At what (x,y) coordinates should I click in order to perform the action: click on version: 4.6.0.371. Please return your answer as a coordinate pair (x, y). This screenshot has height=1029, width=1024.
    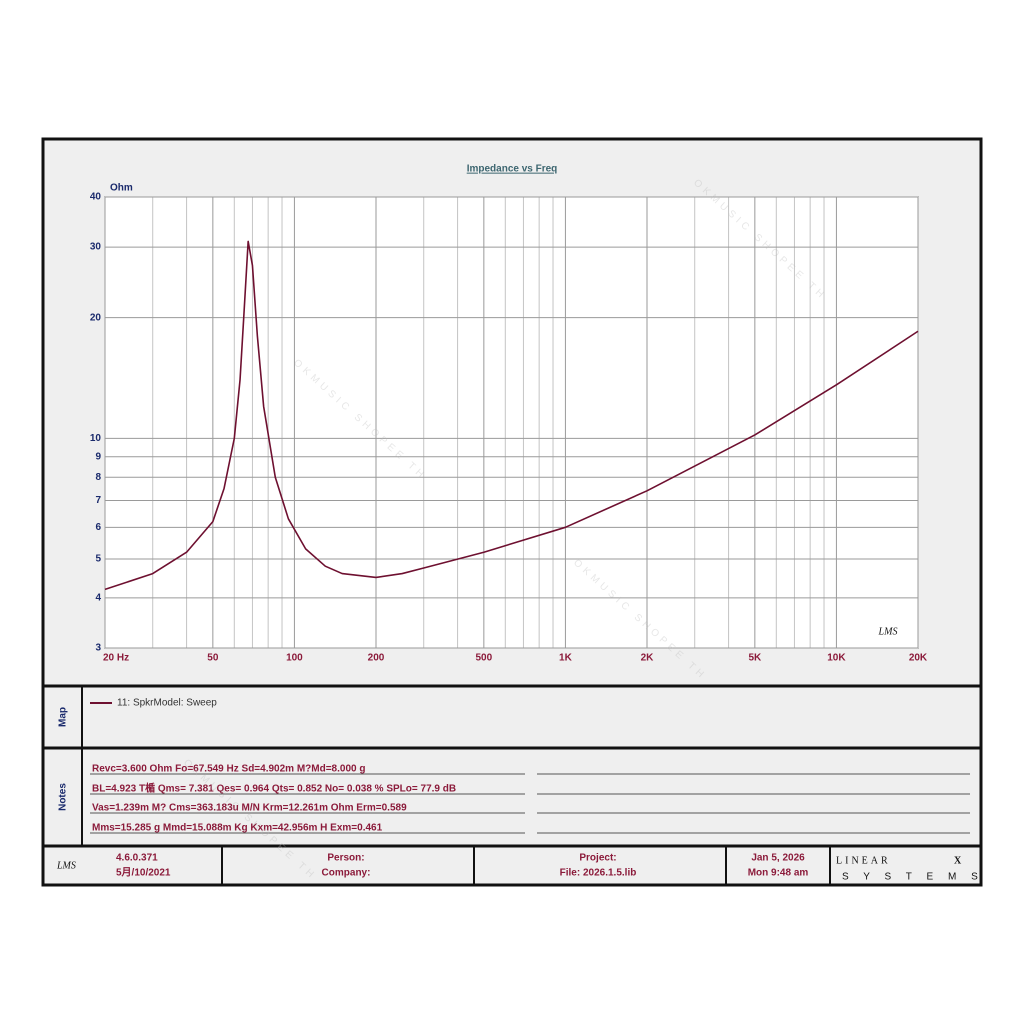
    Looking at the image, I should click on (137, 858).